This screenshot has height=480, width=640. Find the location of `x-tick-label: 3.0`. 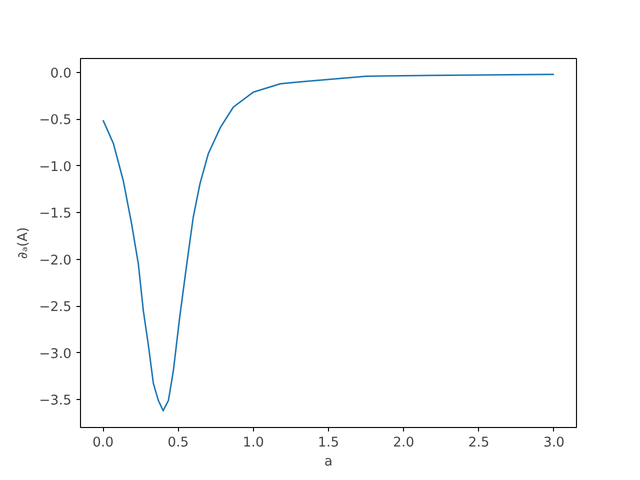

x-tick-label: 3.0 is located at coordinates (554, 443).